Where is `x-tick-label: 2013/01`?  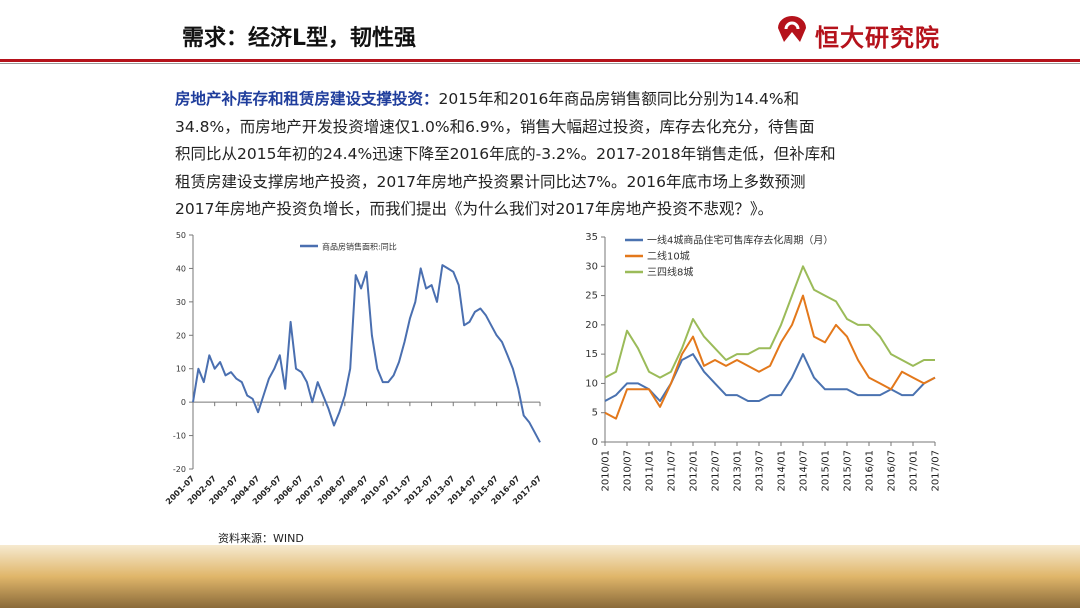
x-tick-label: 2013/01 is located at coordinates (738, 471).